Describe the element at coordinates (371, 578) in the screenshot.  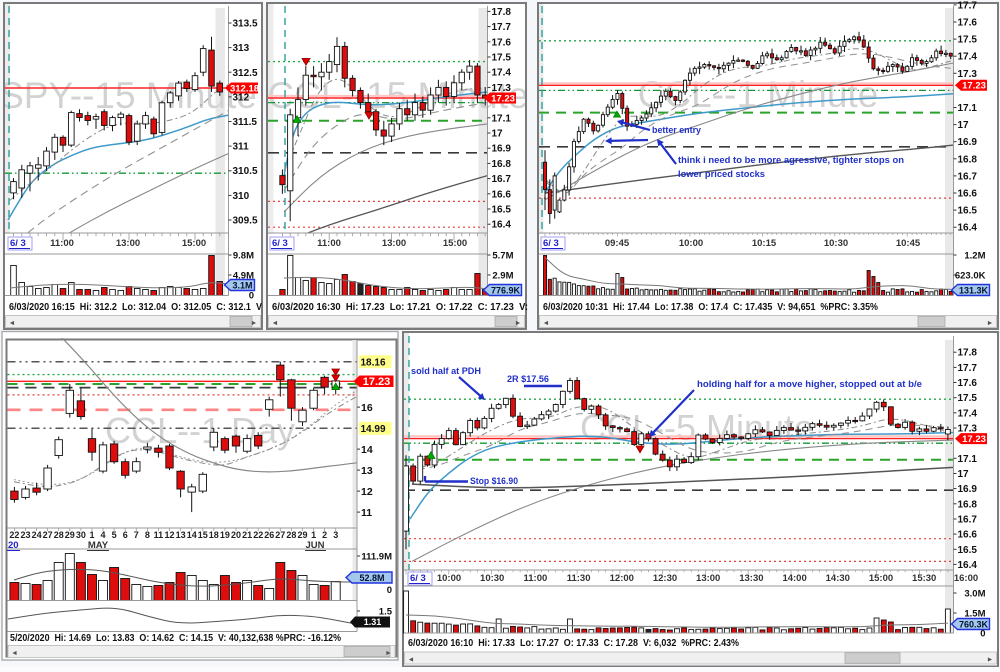
I see `svg-text: 52.8M` at that location.